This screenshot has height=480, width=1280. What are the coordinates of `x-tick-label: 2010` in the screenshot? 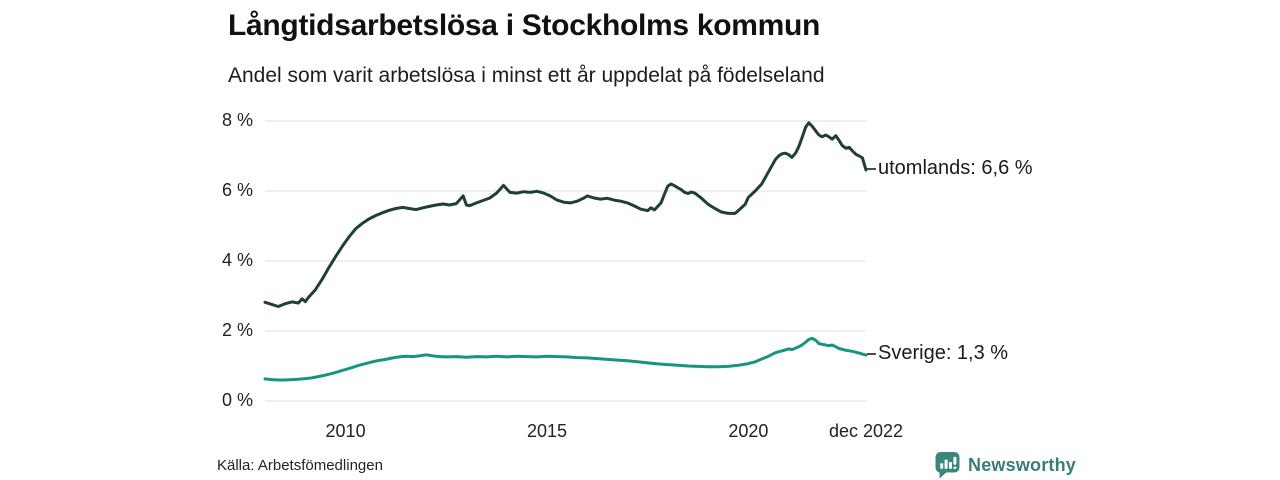 It's located at (345, 431).